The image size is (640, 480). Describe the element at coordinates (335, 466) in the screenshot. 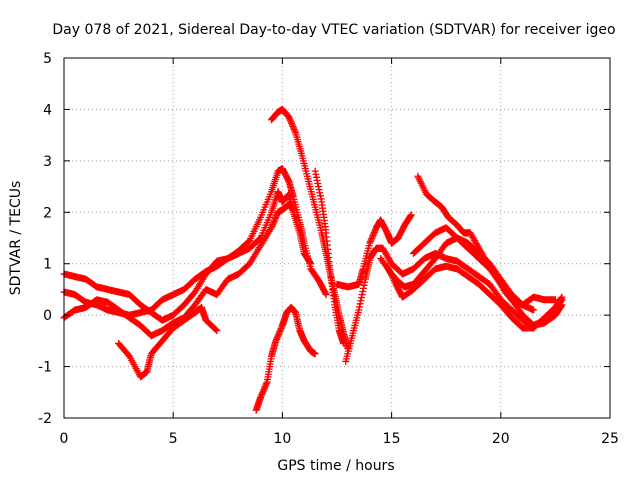

I see `x-axis-label: GPS time / hours` at that location.